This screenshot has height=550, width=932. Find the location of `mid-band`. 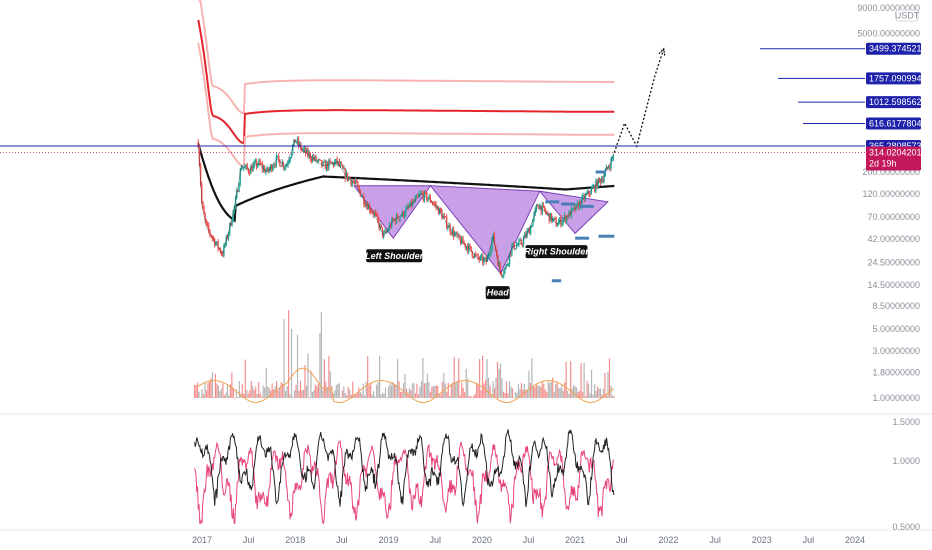

mid-band is located at coordinates (406, 82).